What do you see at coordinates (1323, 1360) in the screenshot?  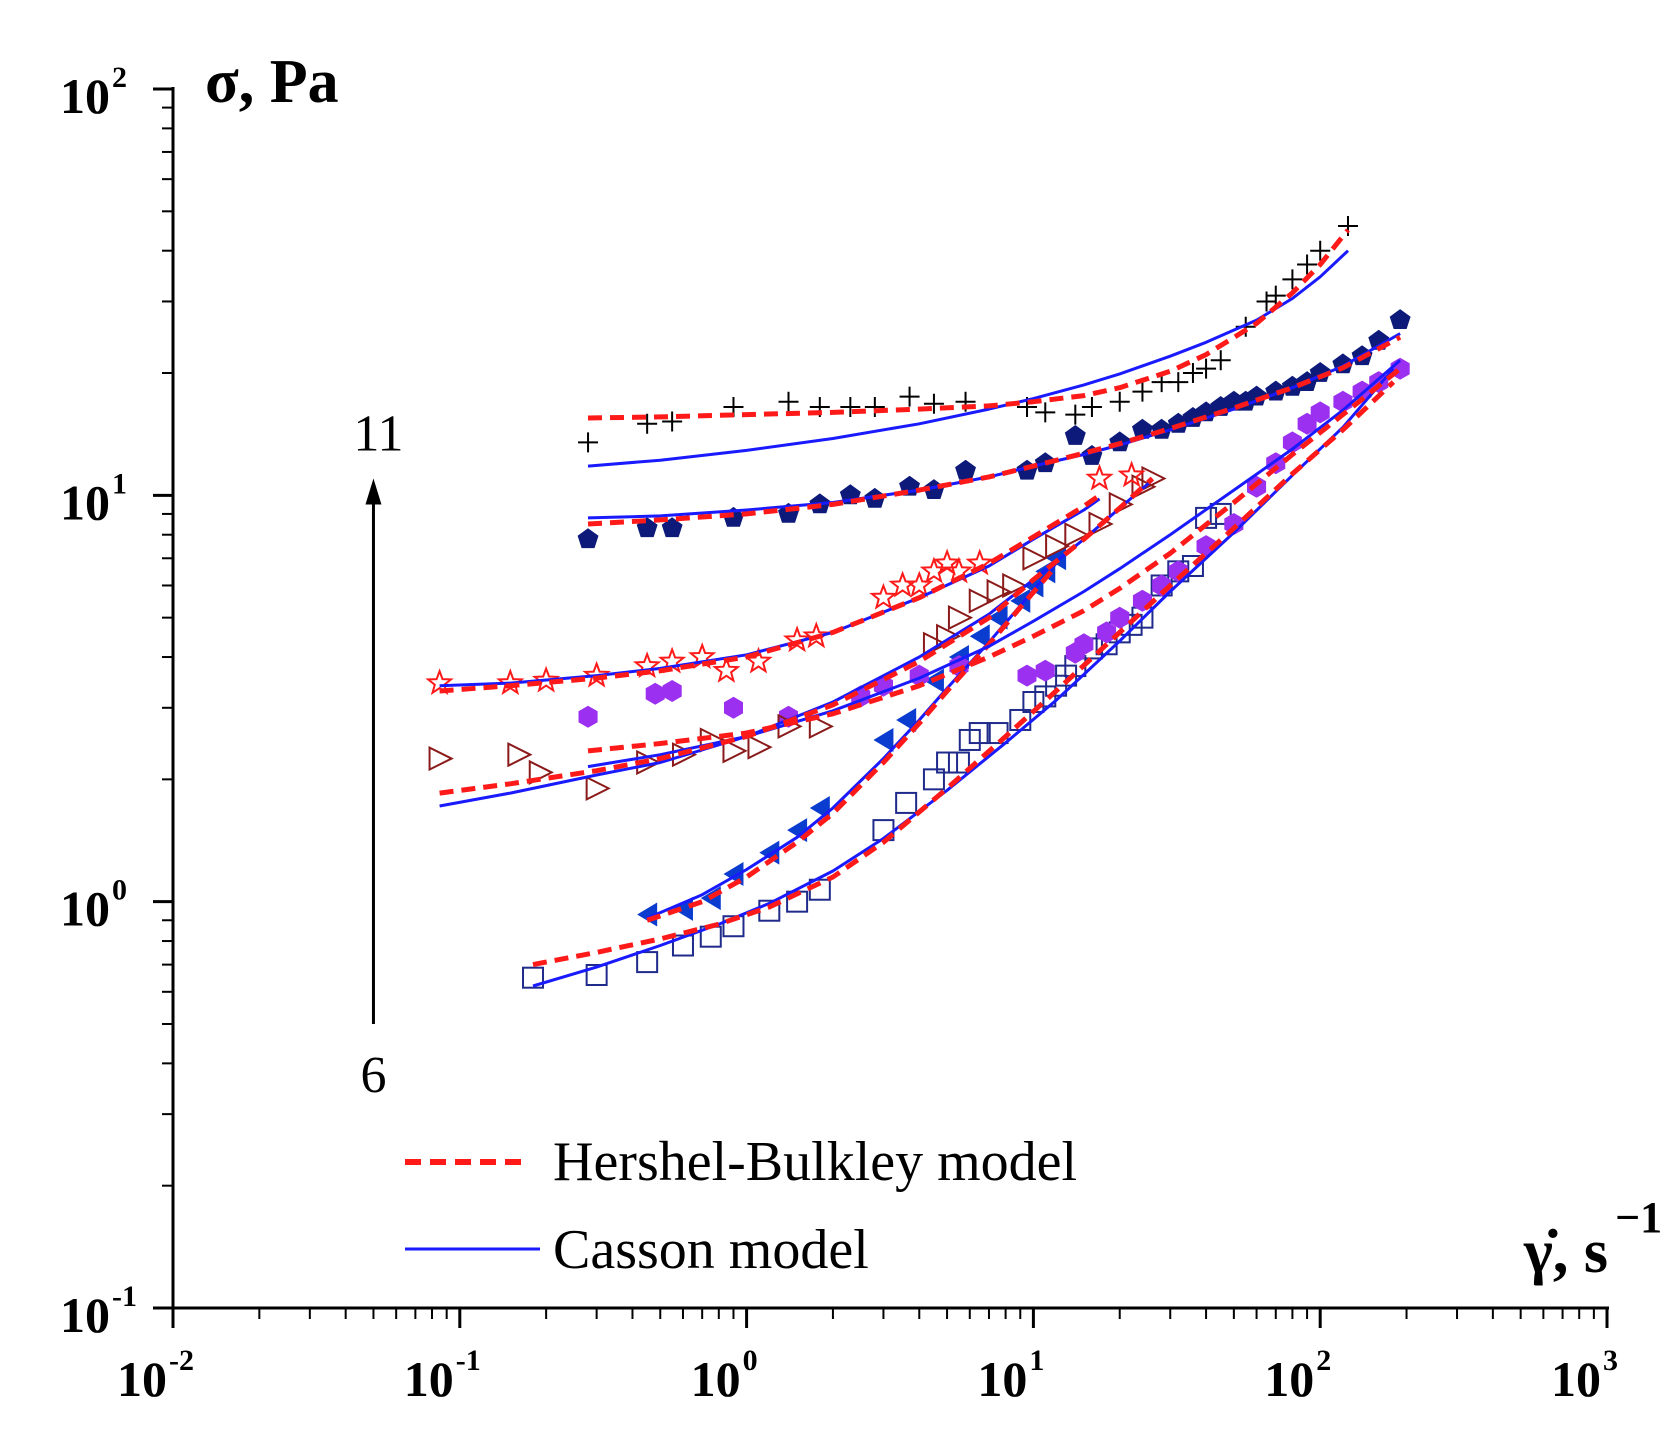 I see `x-tick-label-exponent: 2` at bounding box center [1323, 1360].